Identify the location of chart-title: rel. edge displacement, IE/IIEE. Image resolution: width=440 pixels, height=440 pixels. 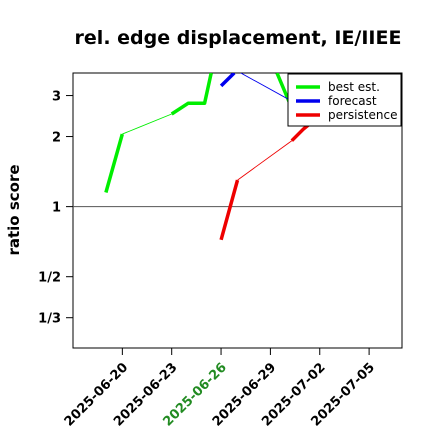
(238, 38).